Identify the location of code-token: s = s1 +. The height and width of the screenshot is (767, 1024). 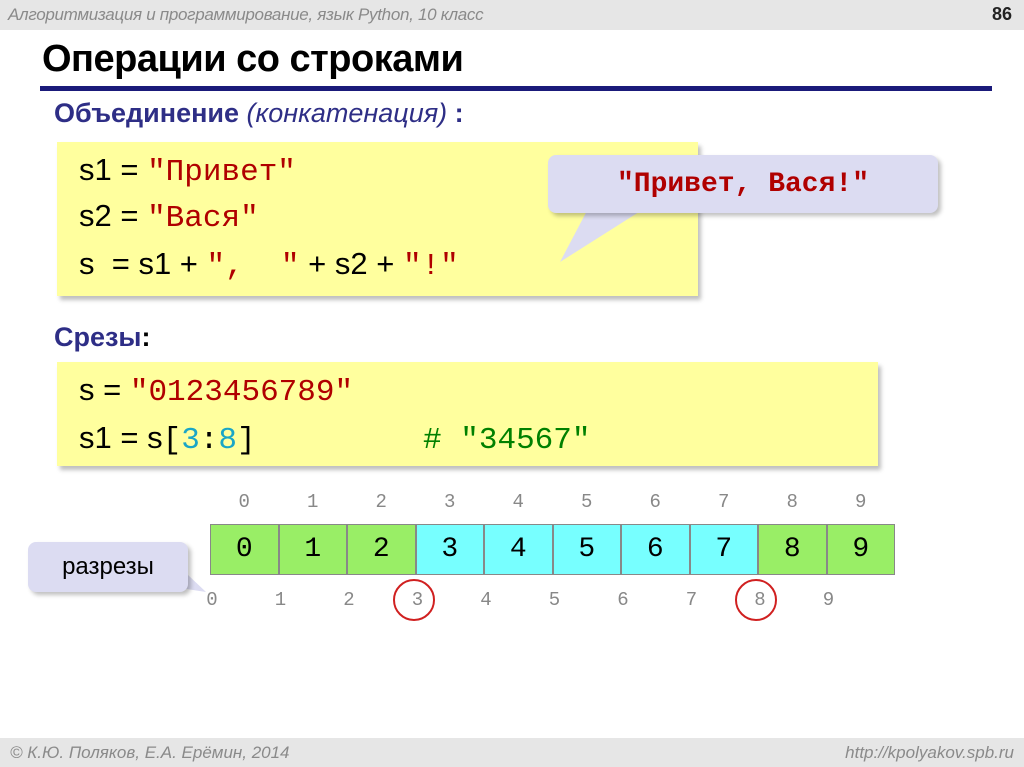
(143, 263).